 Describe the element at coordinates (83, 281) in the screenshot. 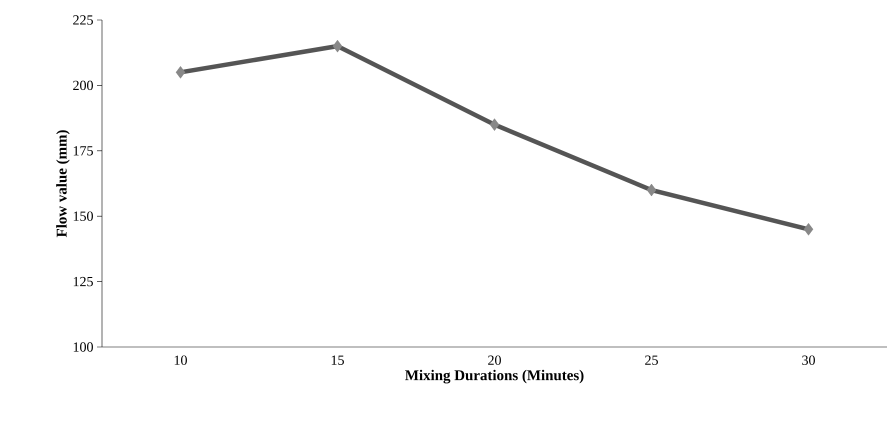

I see `y-tick-label: 125` at that location.